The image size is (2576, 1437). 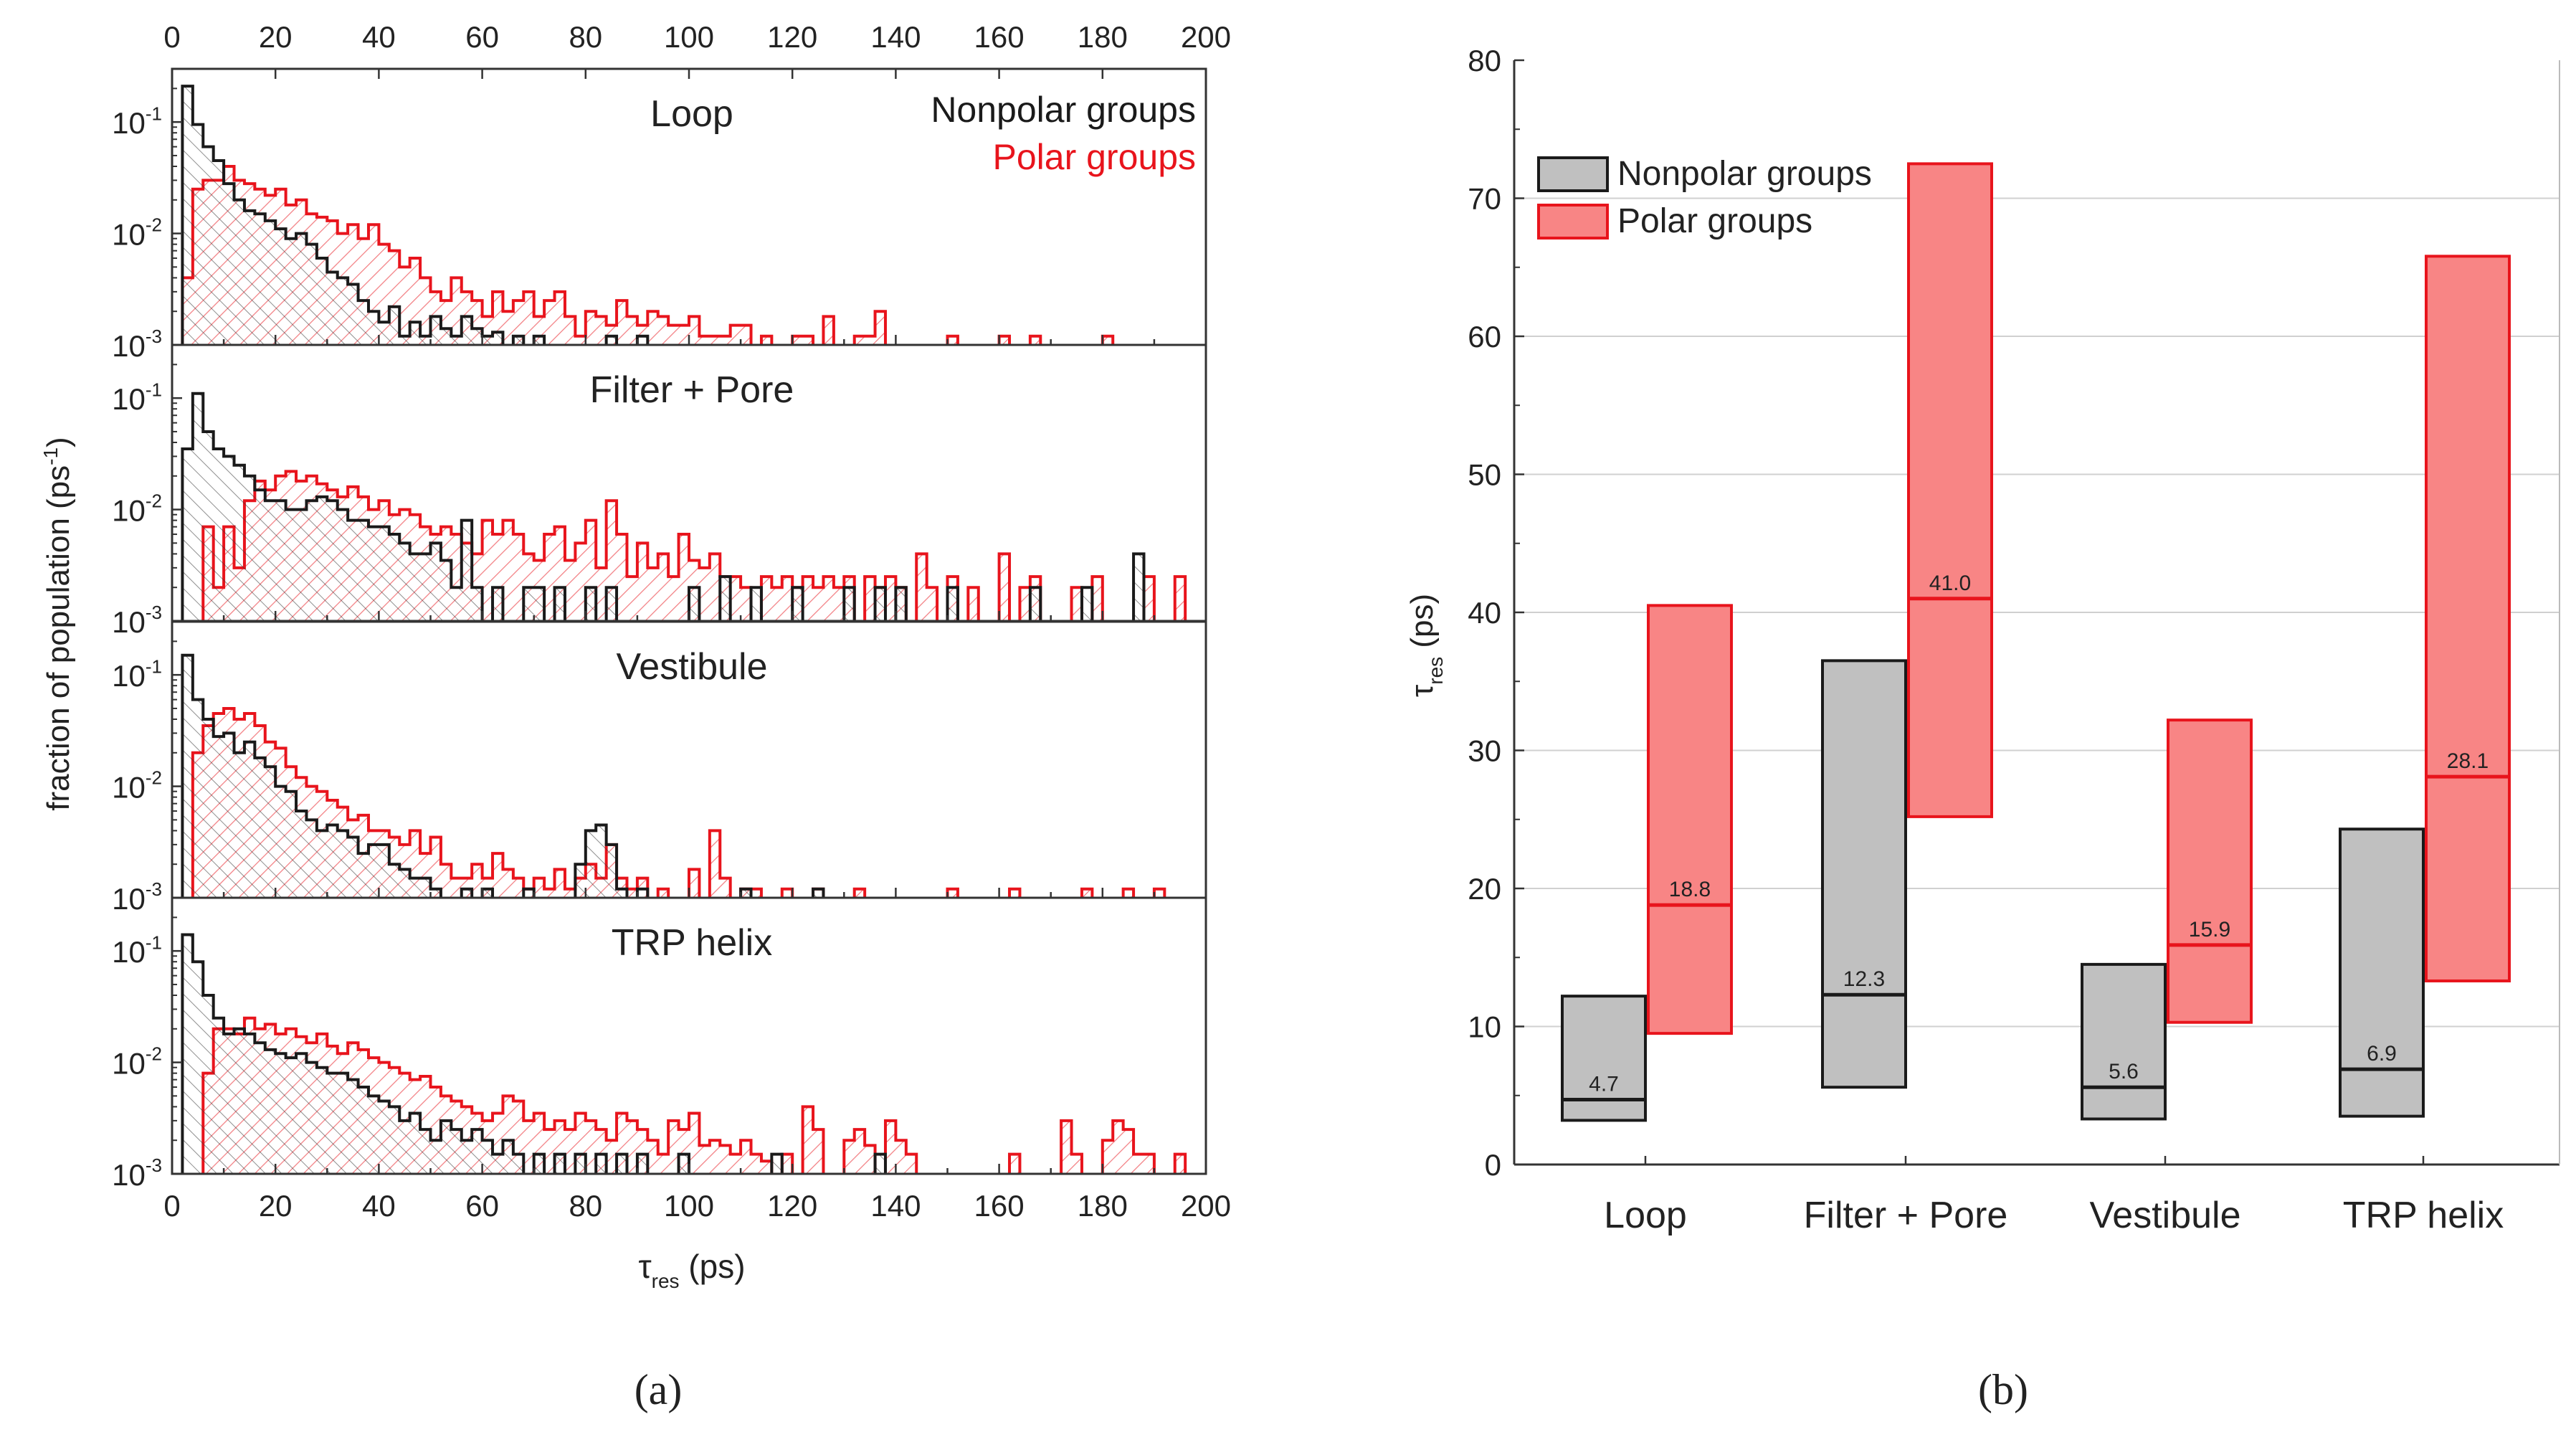 What do you see at coordinates (1950, 583) in the screenshot?
I see `polar-median-label: 41.0` at bounding box center [1950, 583].